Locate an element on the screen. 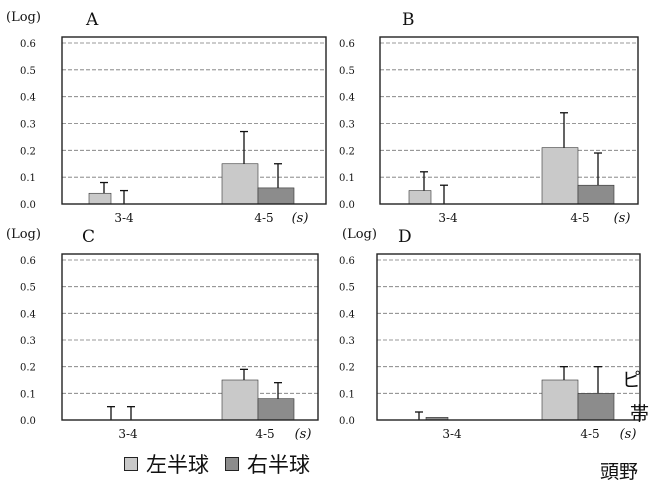 This screenshot has width=651, height=488. side-text-1: ピ is located at coordinates (632, 380).